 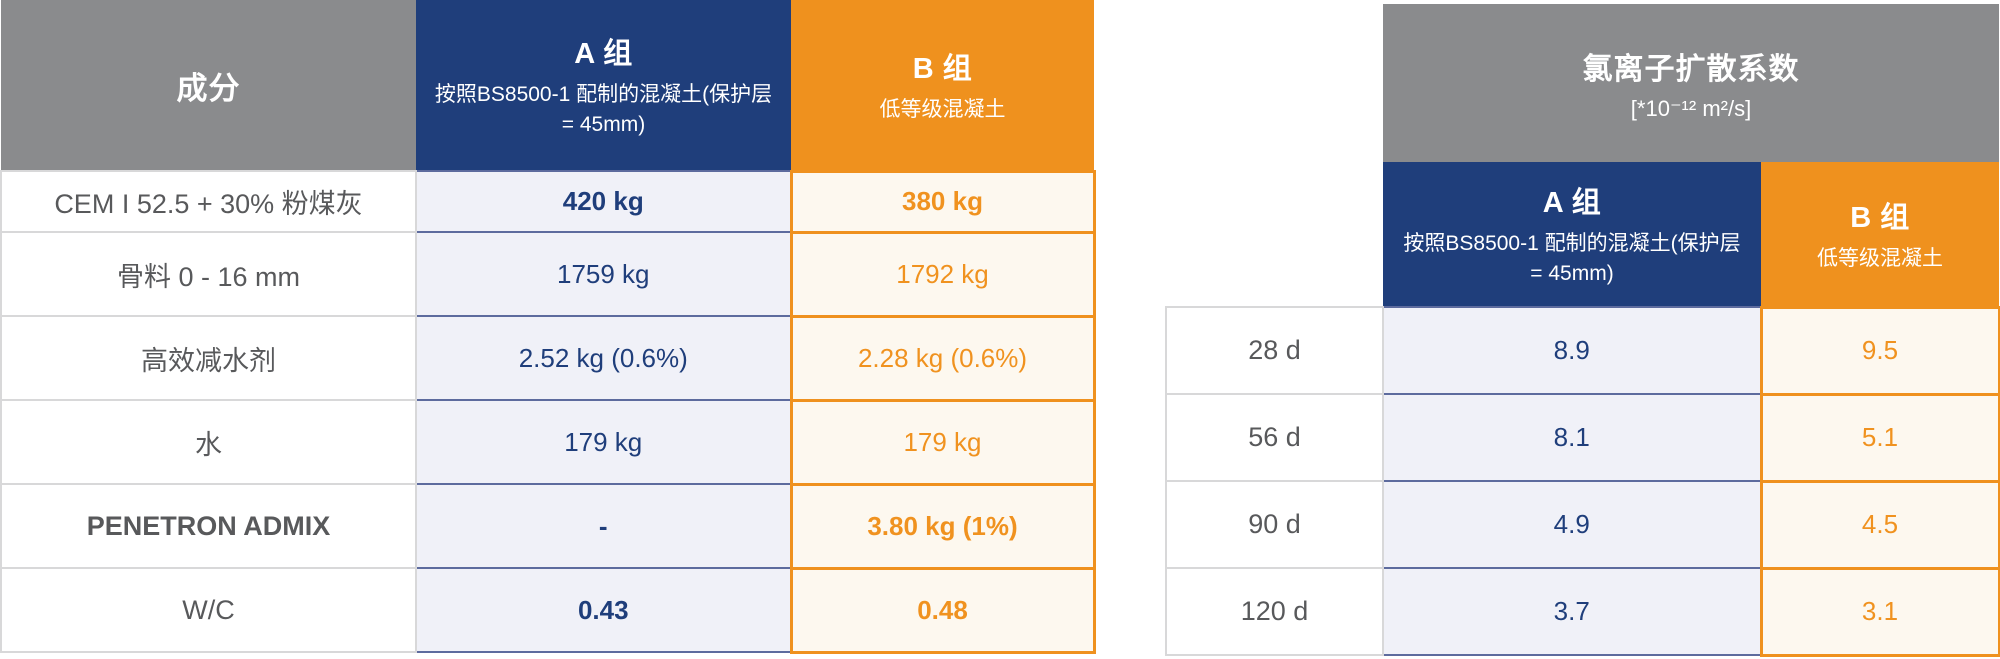 I want to click on table-row: 28 d 8.9 9.5, so click(x=1582, y=350).